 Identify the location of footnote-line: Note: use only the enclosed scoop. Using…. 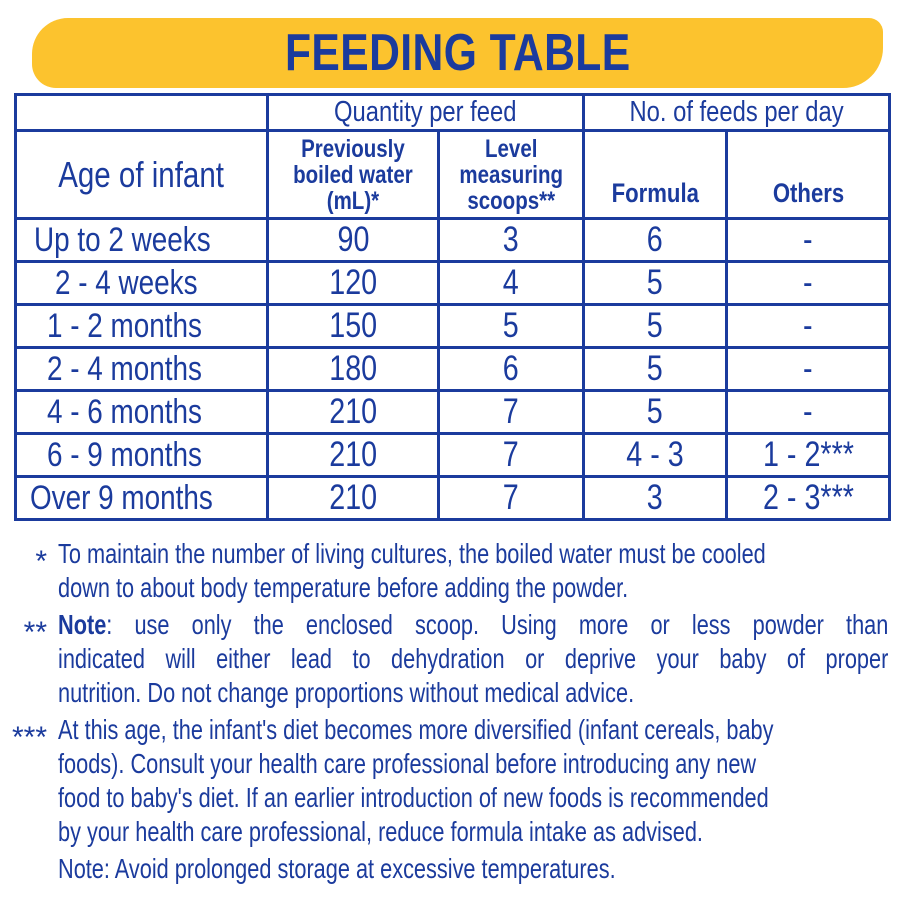
(473, 625).